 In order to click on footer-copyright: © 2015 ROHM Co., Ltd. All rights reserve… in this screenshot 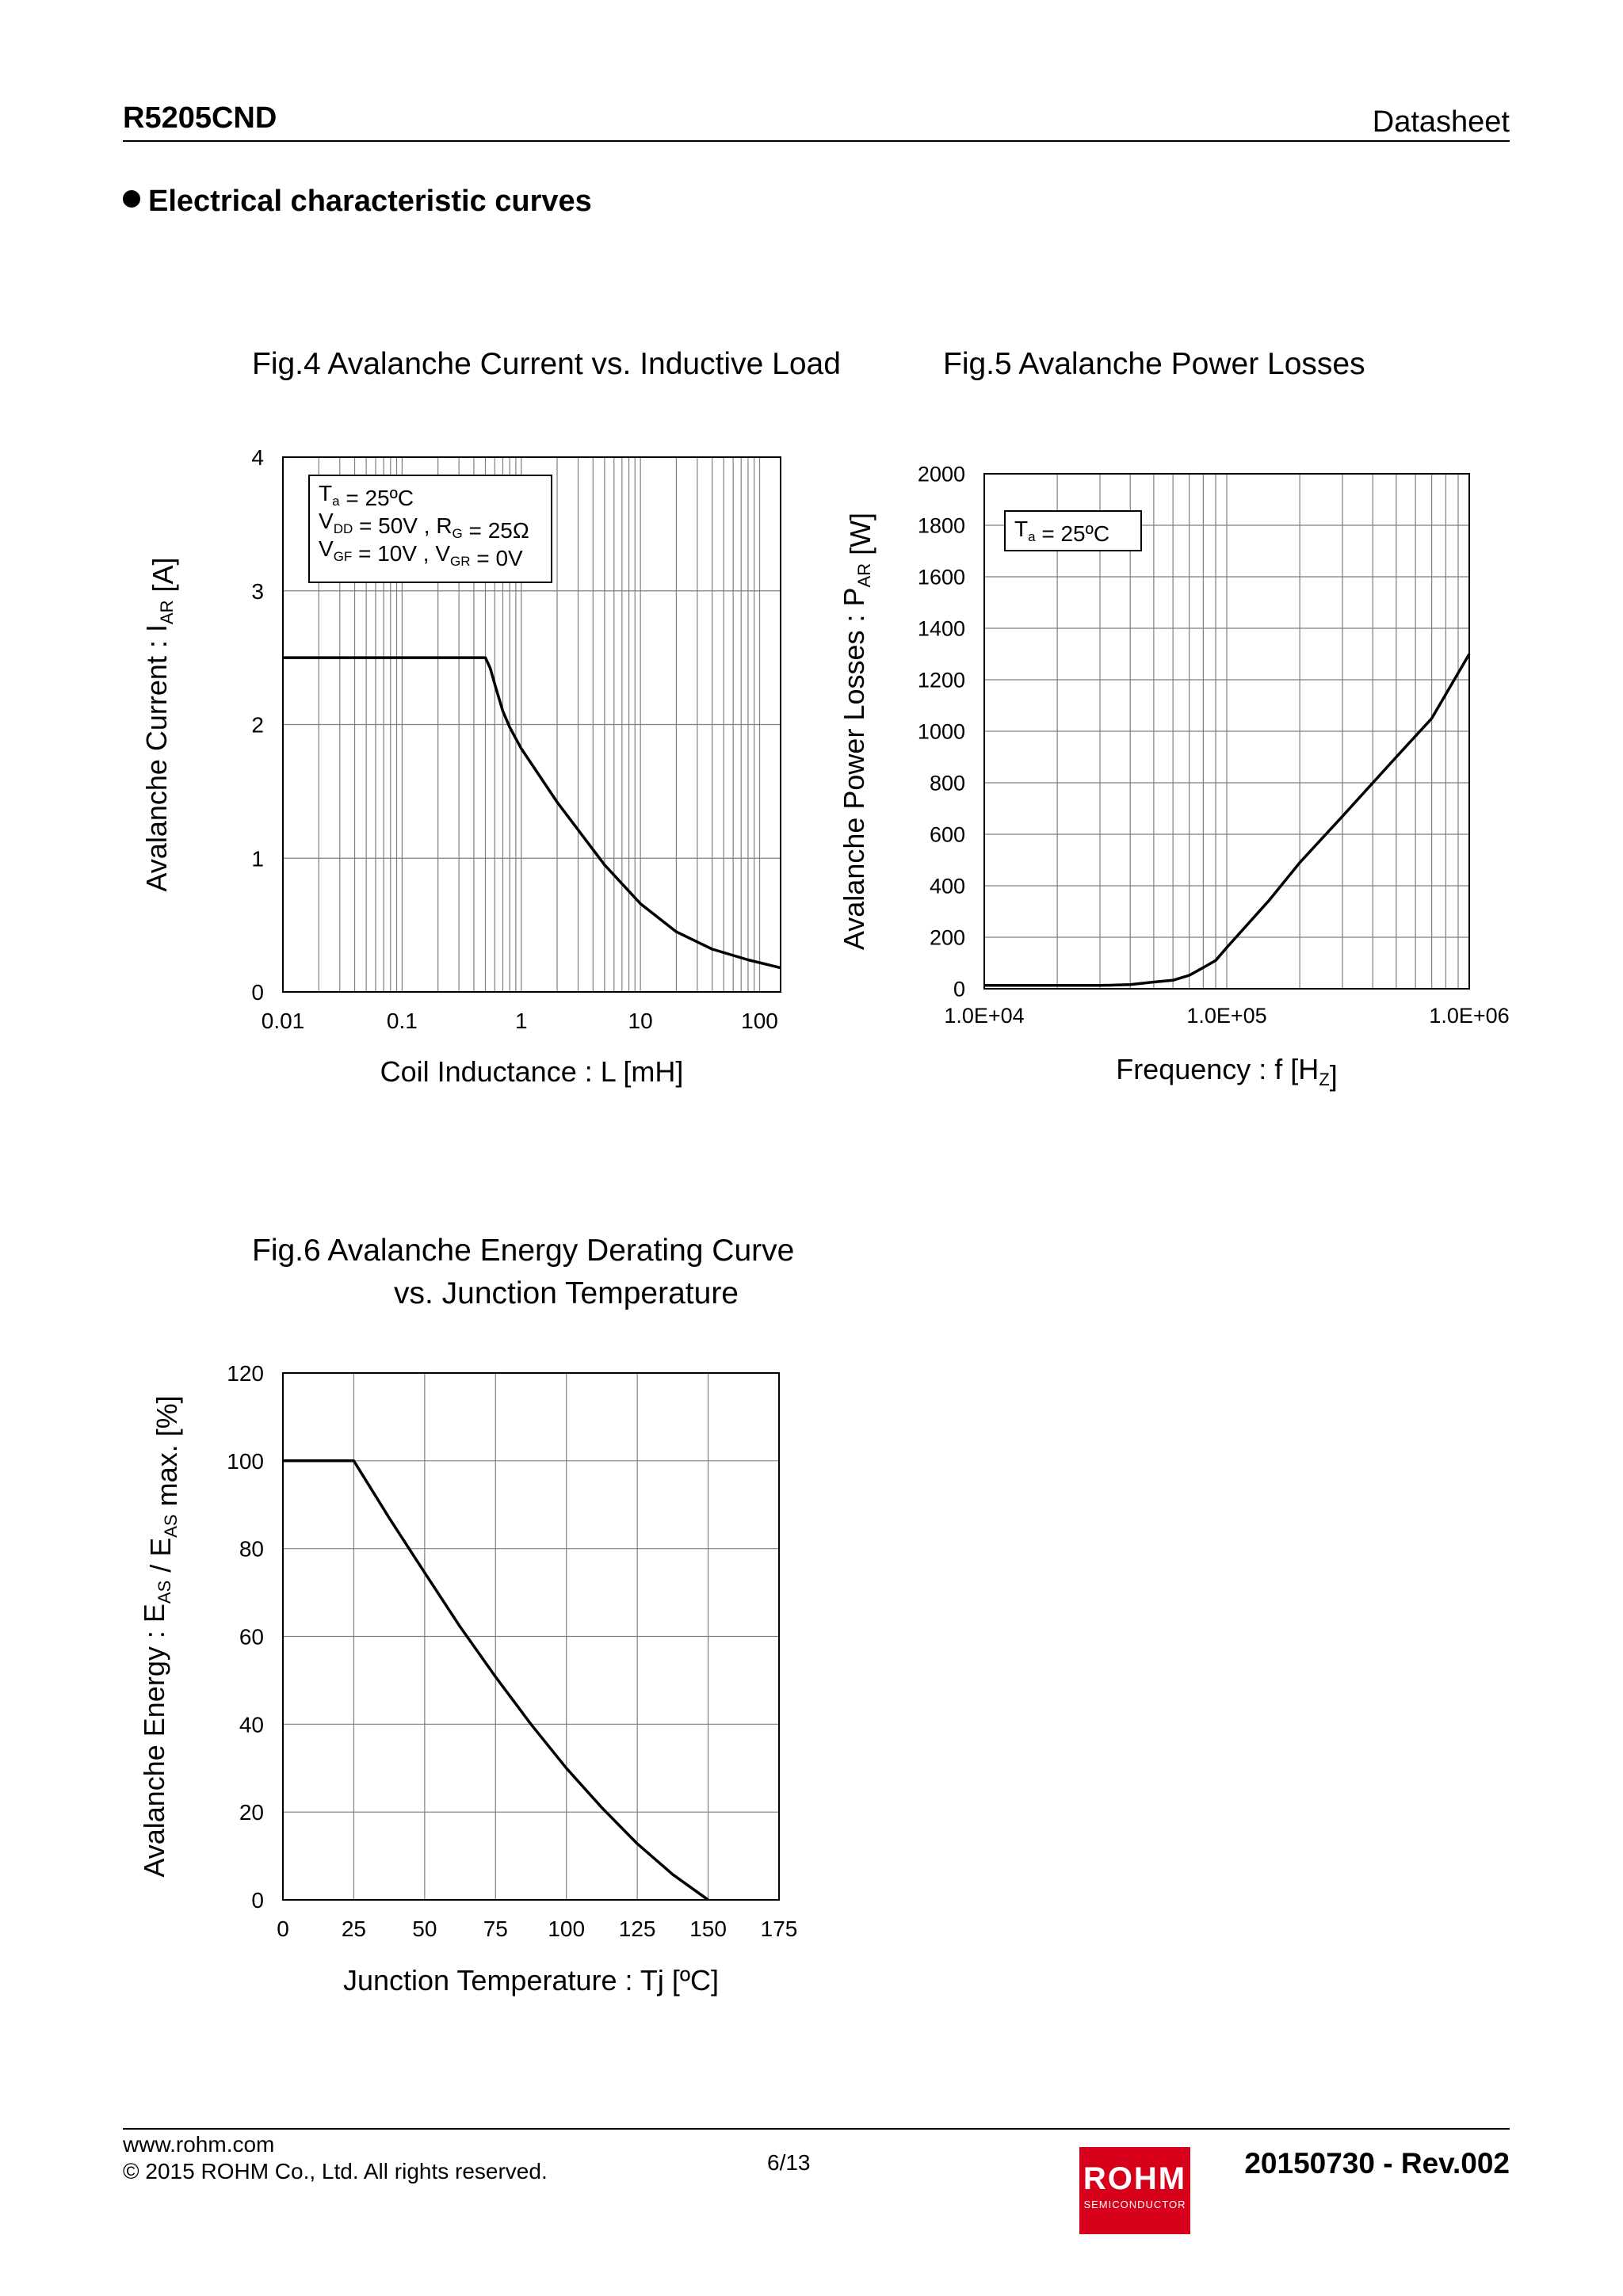, I will do `click(335, 2171)`.